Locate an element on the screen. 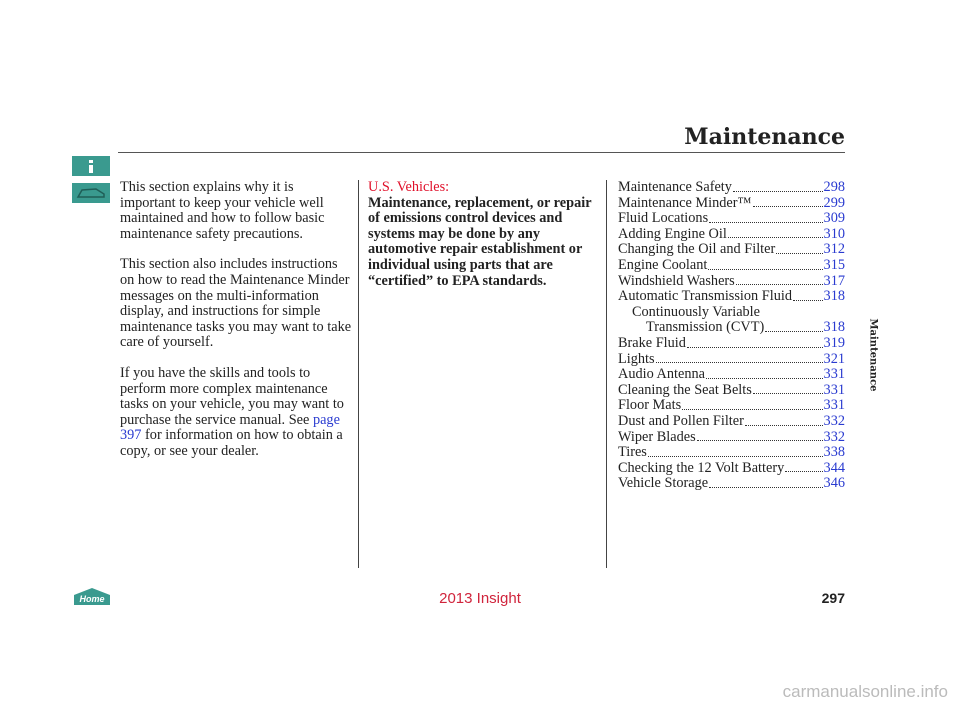 This screenshot has height=714, width=960. entry-label: Continuously Variable is located at coordinates (696, 311).